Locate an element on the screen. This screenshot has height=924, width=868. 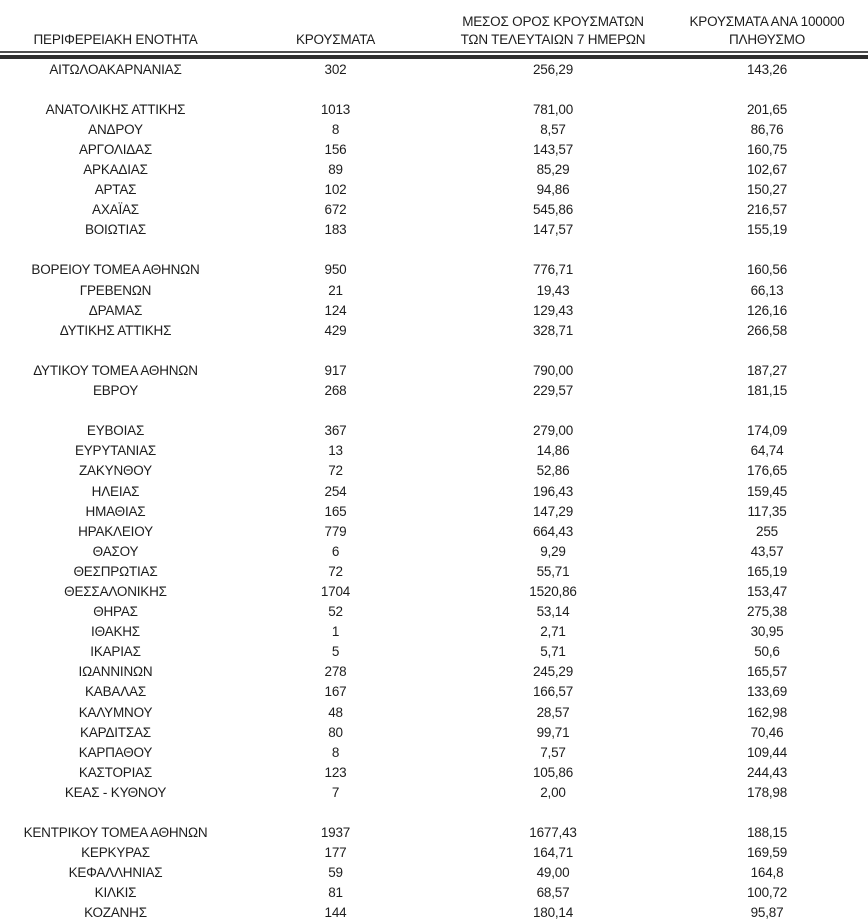
cell-avg-7day: 1520,86 is located at coordinates (553, 591).